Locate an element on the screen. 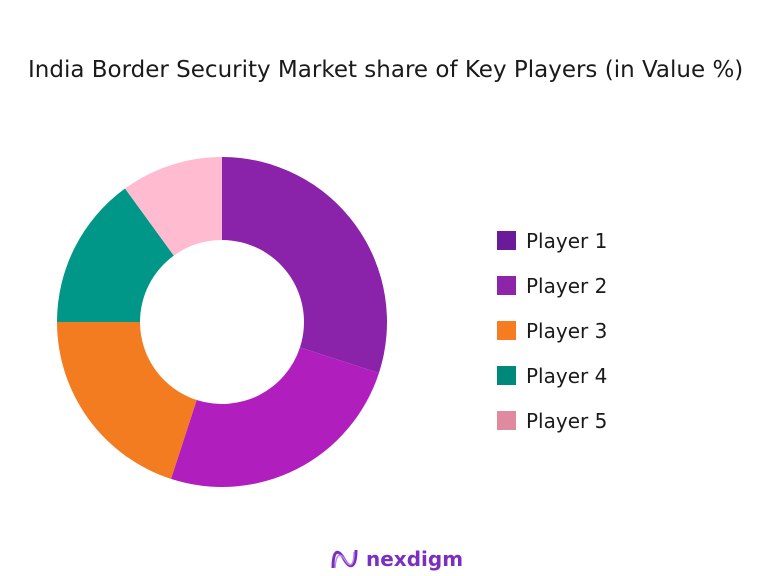 This screenshot has width=772, height=576. legend-label: Player 4 is located at coordinates (567, 375).